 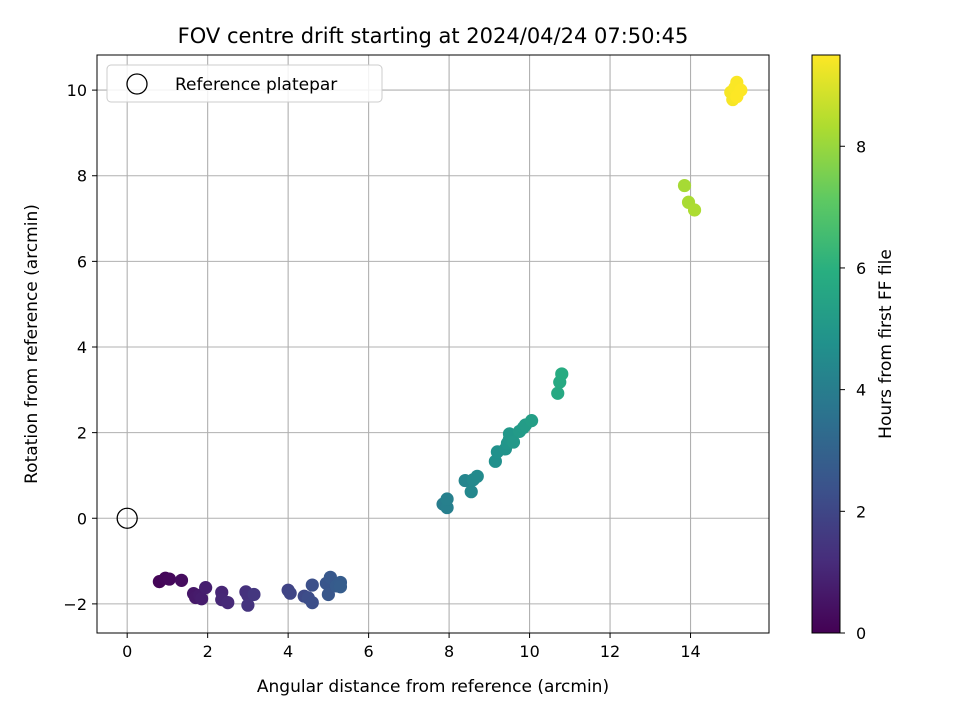 I want to click on x-tick-label: 0, so click(x=127, y=651).